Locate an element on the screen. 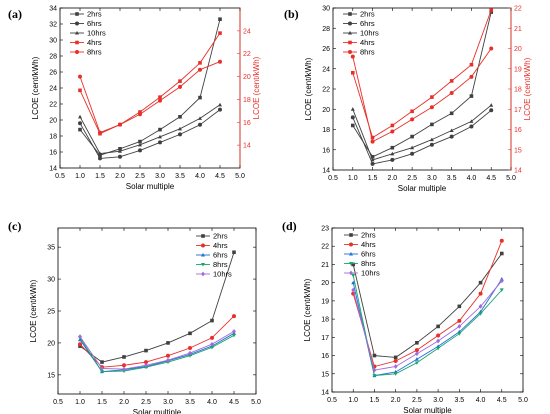 The image size is (550, 414). y-tick-label: 14 is located at coordinates (53, 169).